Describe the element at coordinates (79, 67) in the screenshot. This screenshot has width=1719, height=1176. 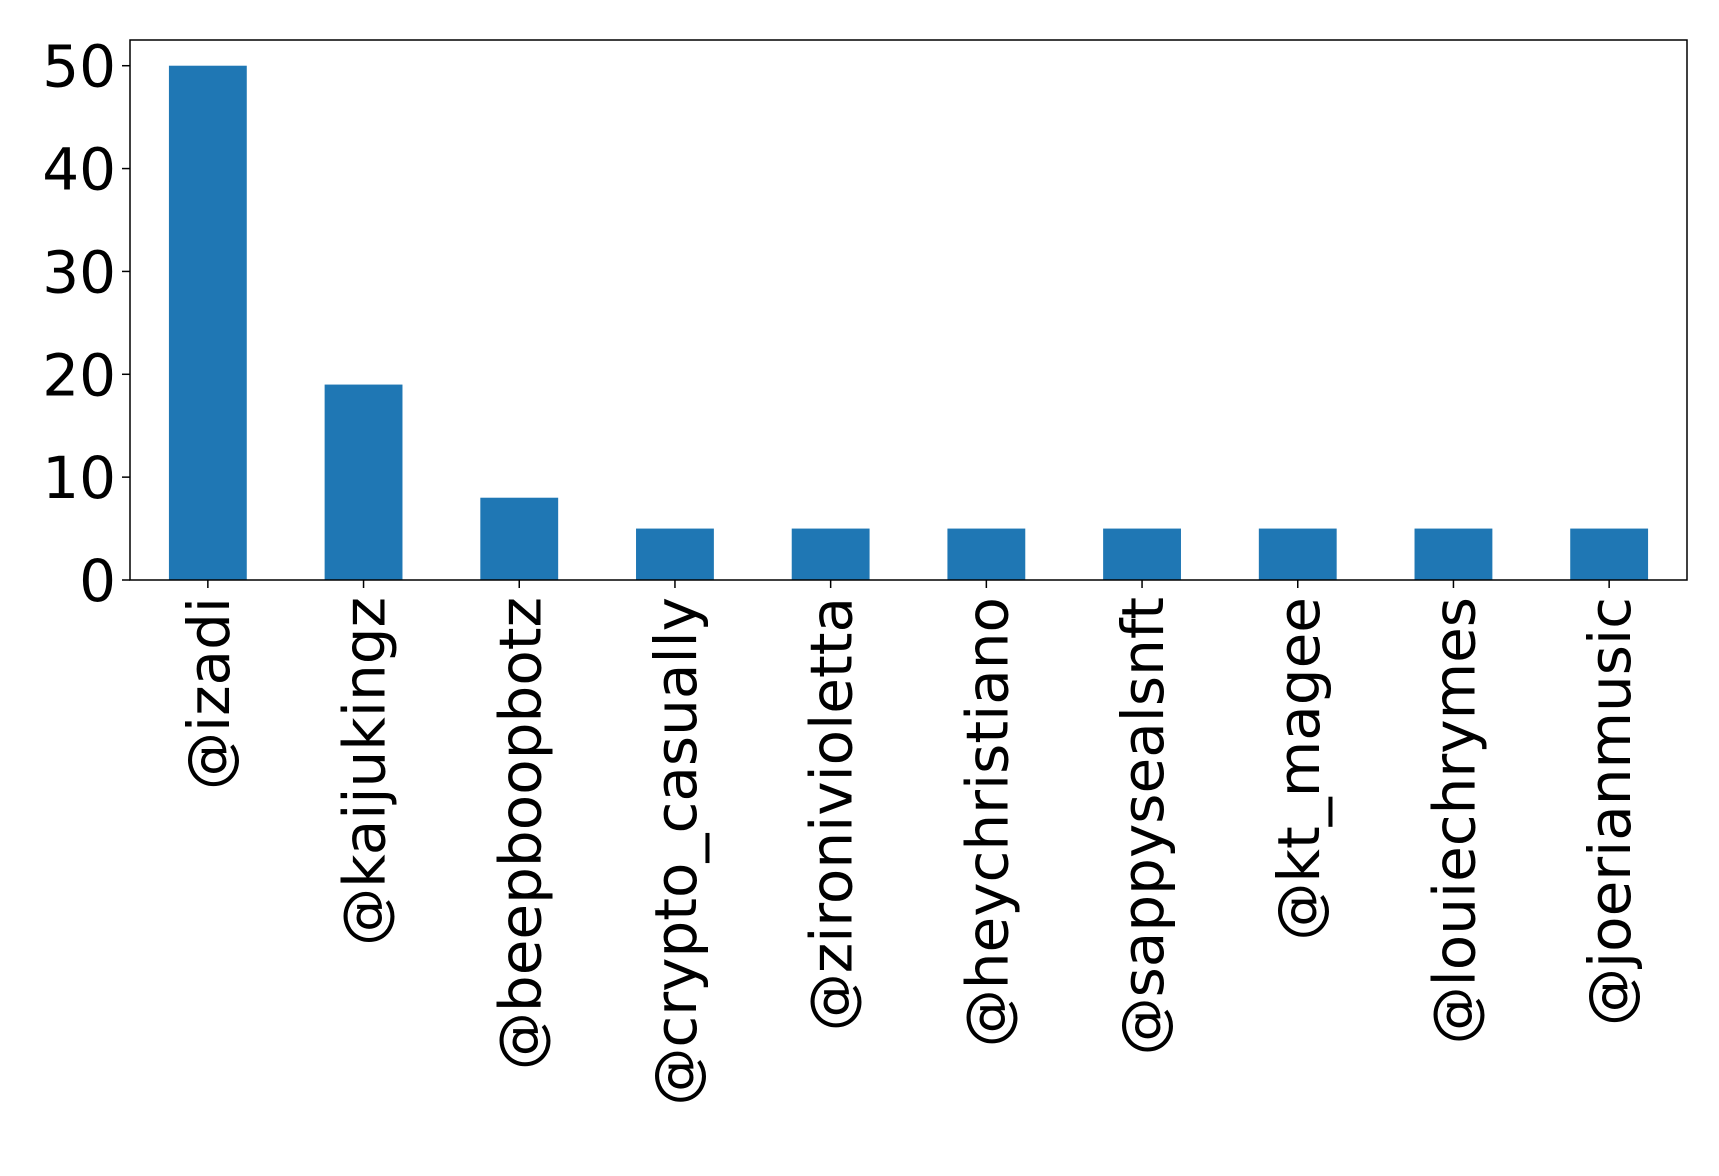
I see `y-tick-label: 50` at that location.